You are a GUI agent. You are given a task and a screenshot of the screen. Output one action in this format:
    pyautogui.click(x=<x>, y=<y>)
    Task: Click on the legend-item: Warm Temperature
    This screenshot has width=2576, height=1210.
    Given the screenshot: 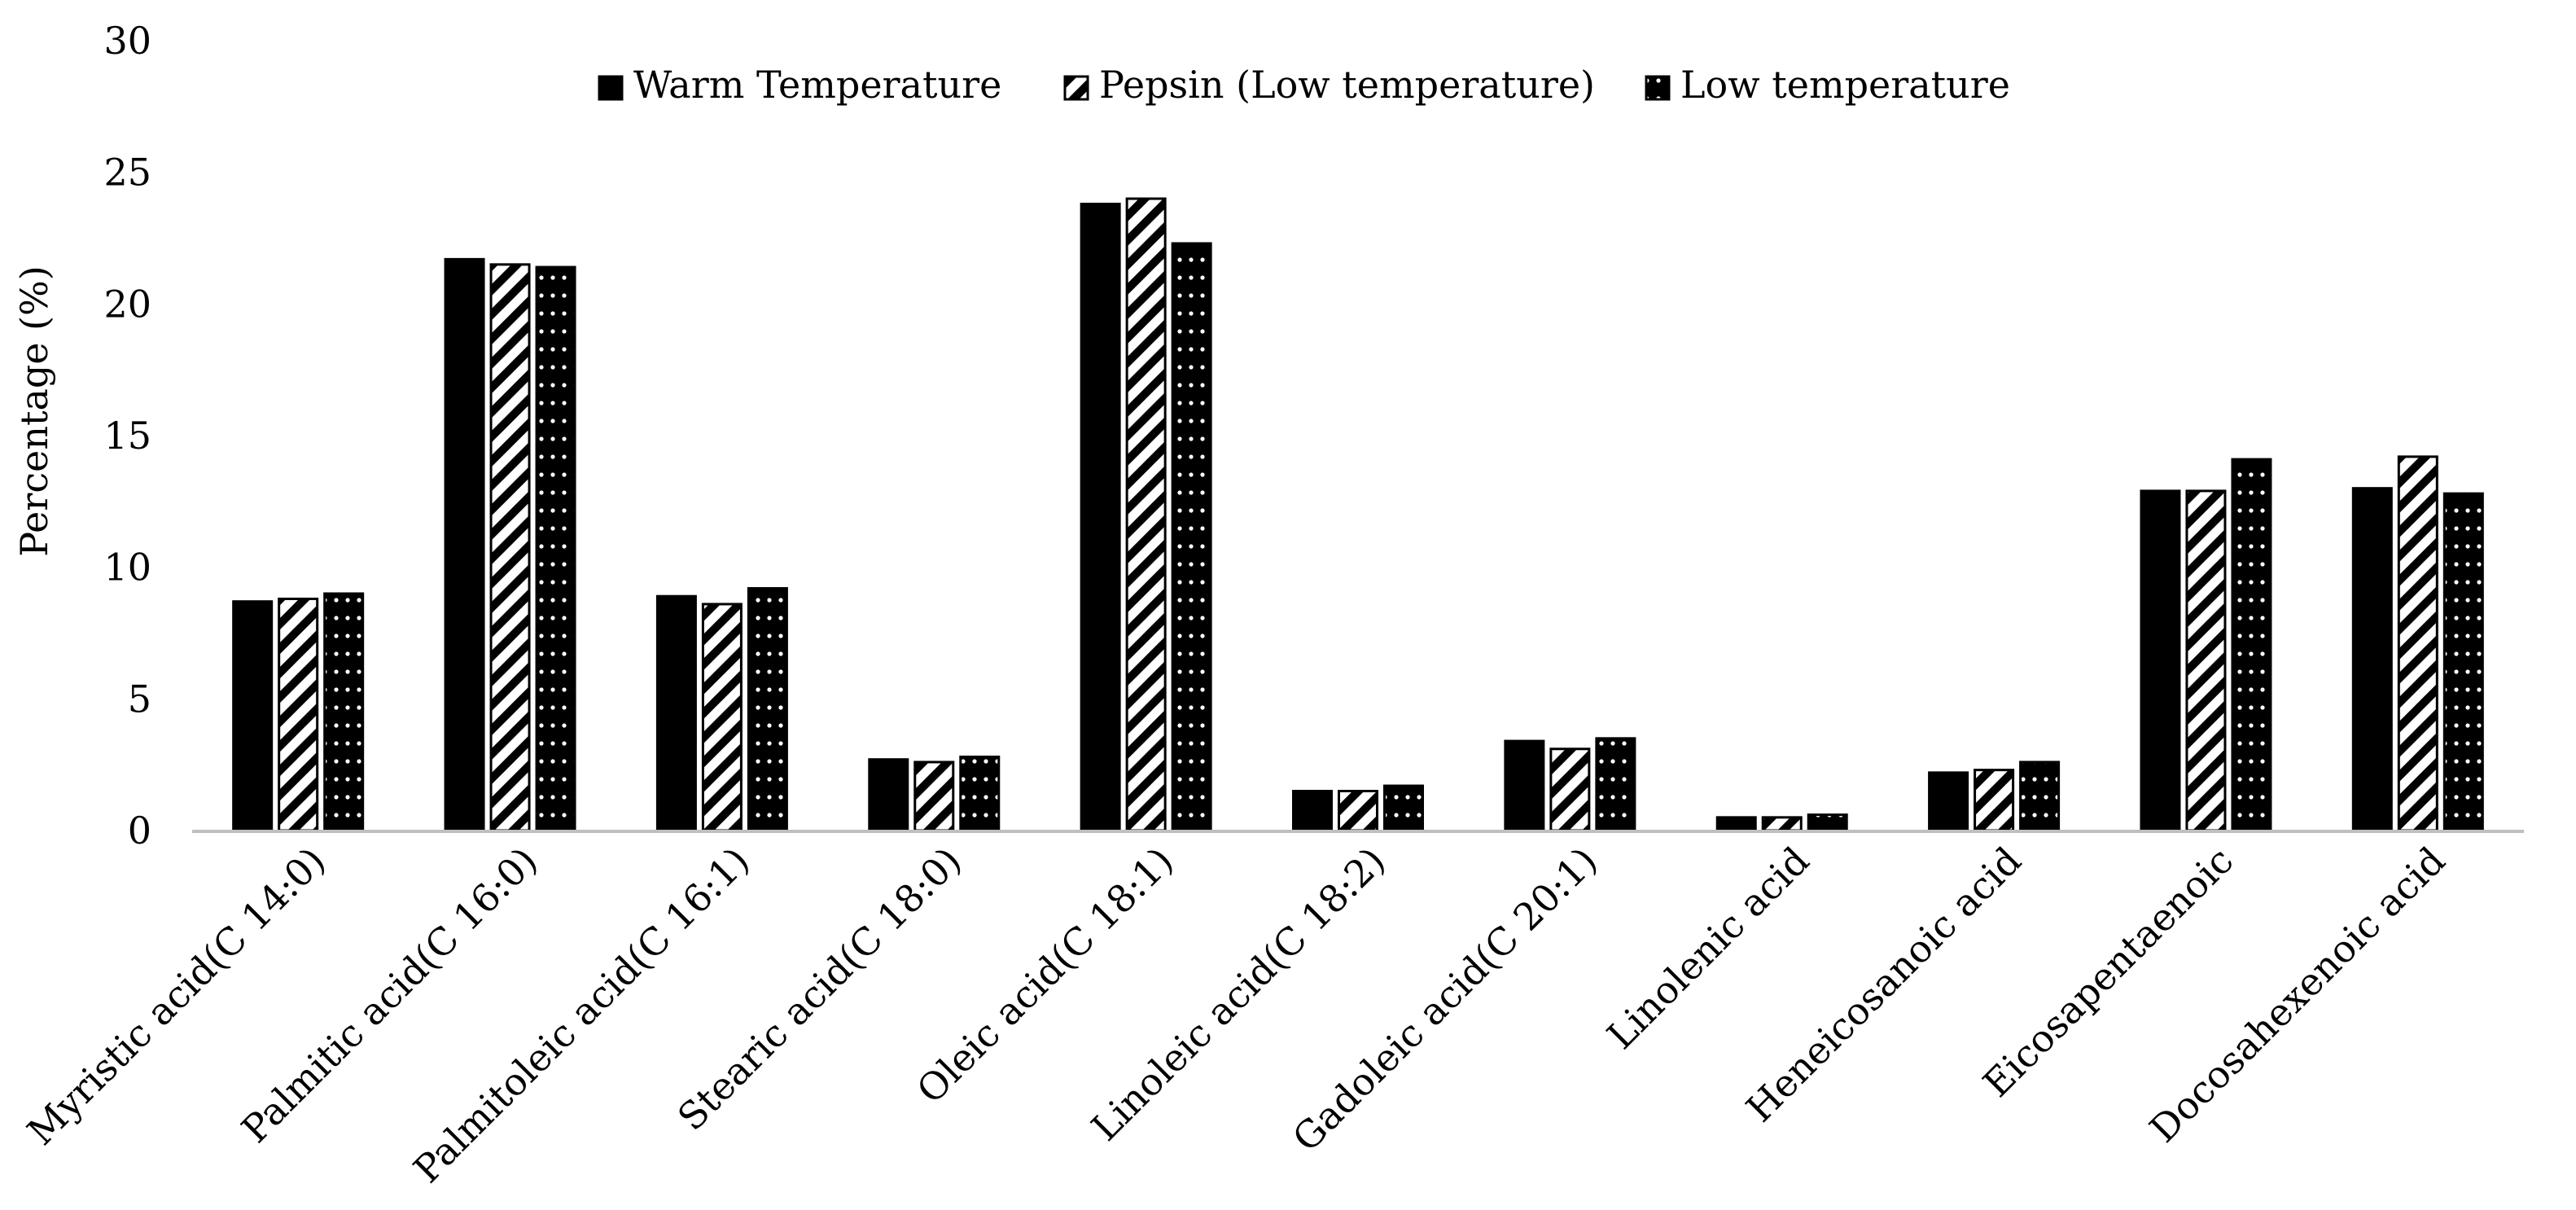 What is the action you would take?
    pyautogui.click(x=799, y=85)
    